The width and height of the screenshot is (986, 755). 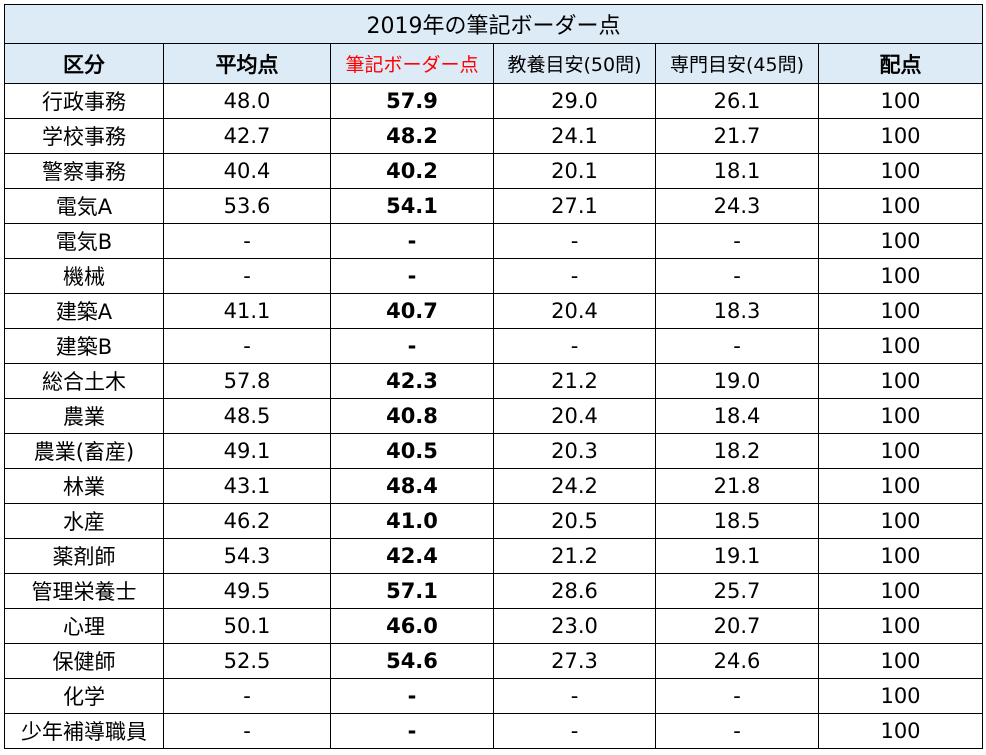 What do you see at coordinates (84, 556) in the screenshot?
I see `row-label: 薬剤師` at bounding box center [84, 556].